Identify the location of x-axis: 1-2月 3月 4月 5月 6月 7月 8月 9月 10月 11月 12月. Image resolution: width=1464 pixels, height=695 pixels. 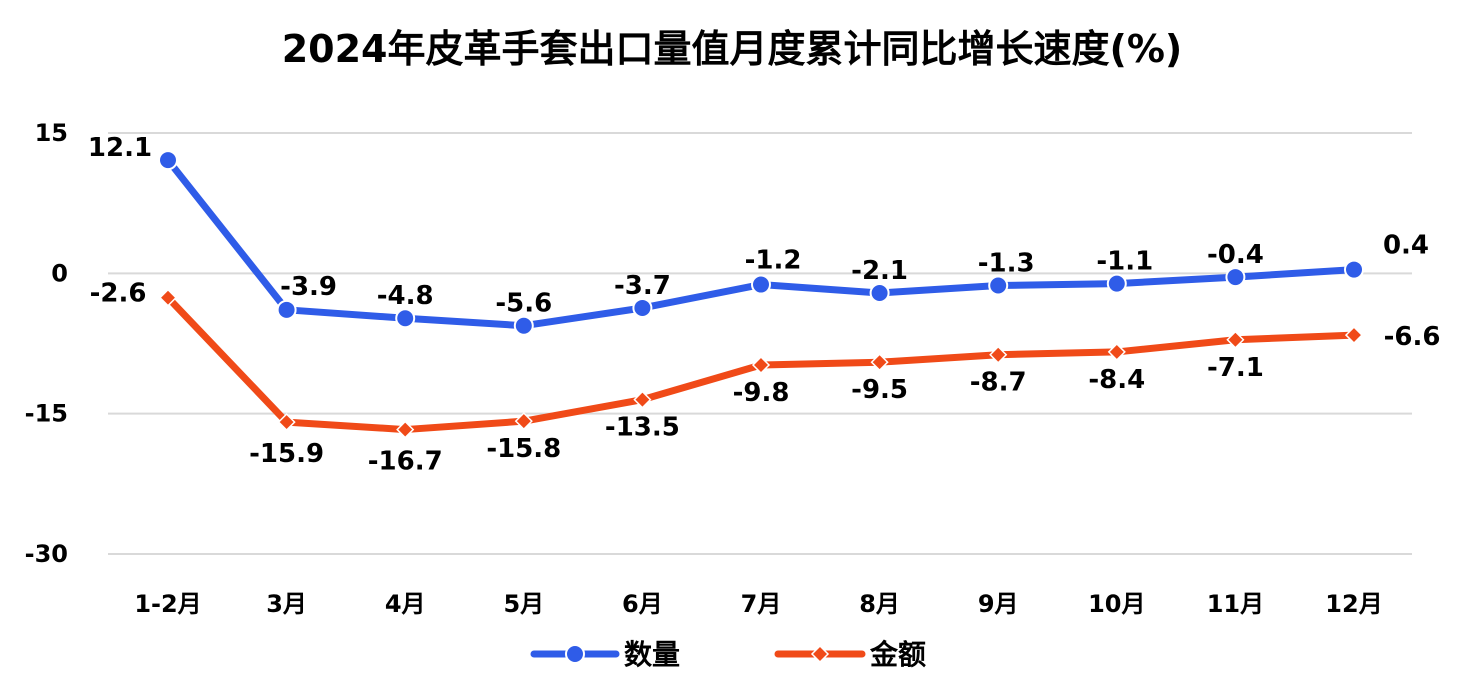
(758, 604).